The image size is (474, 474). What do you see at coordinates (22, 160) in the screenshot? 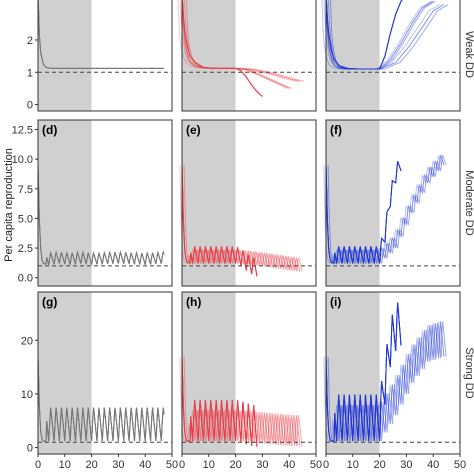
I see `y-tick-label: 10.0` at bounding box center [22, 160].